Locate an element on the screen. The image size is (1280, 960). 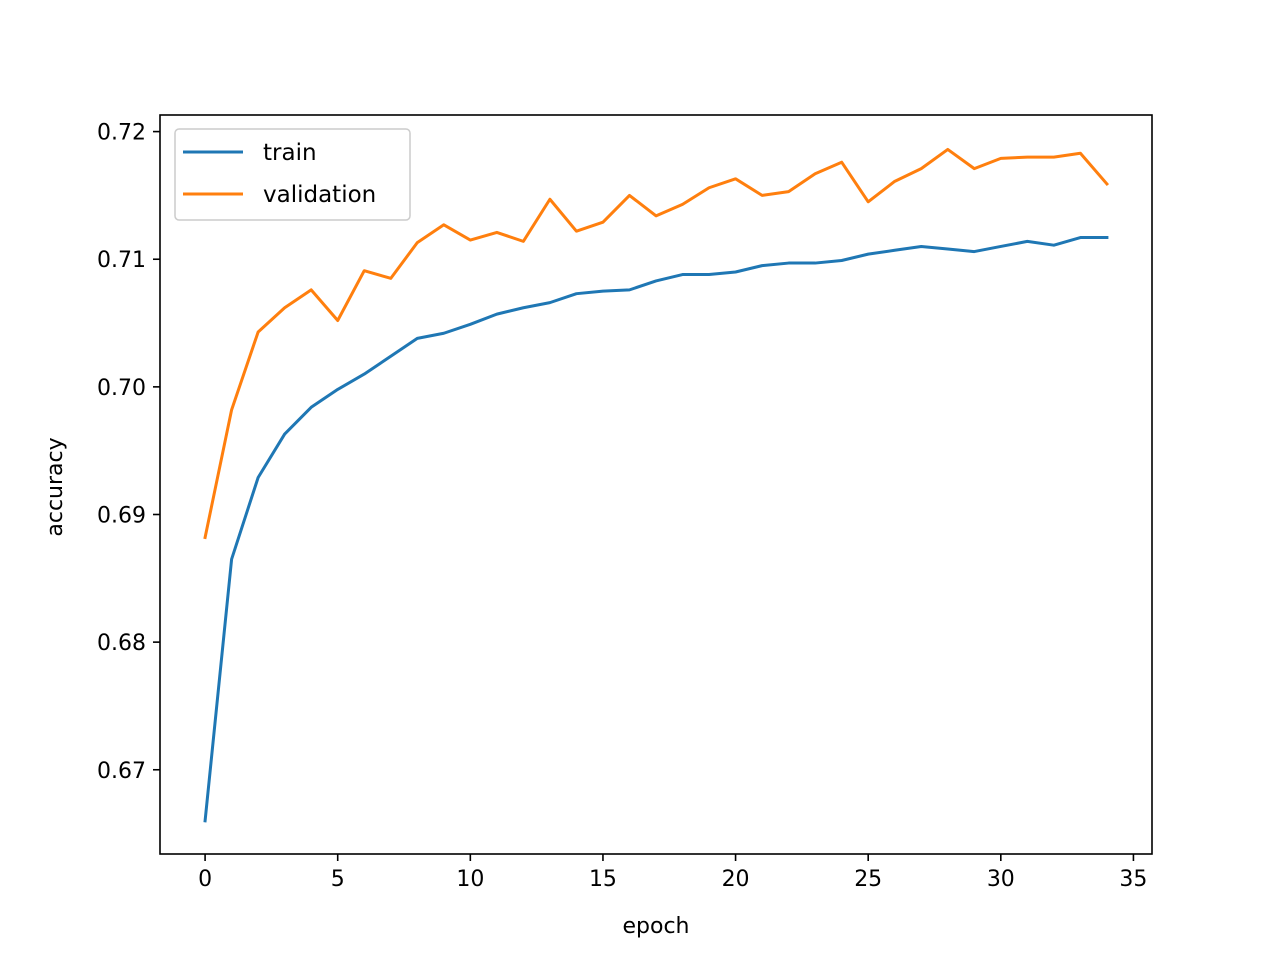
y-axis-ticks: 0.67 0.68 0.69 0.70 0.71 0.72 is located at coordinates (128, 452).